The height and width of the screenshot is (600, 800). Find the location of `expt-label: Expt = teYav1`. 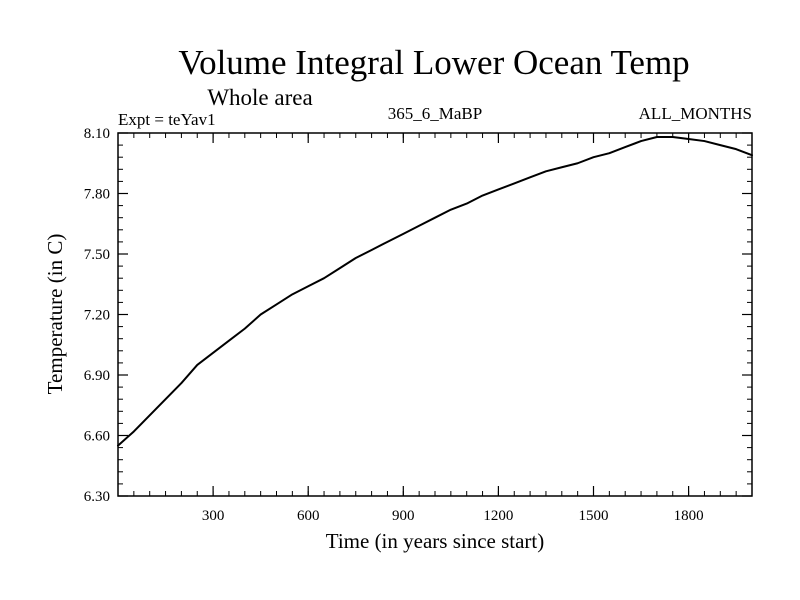

expt-label: Expt = teYav1 is located at coordinates (167, 119).